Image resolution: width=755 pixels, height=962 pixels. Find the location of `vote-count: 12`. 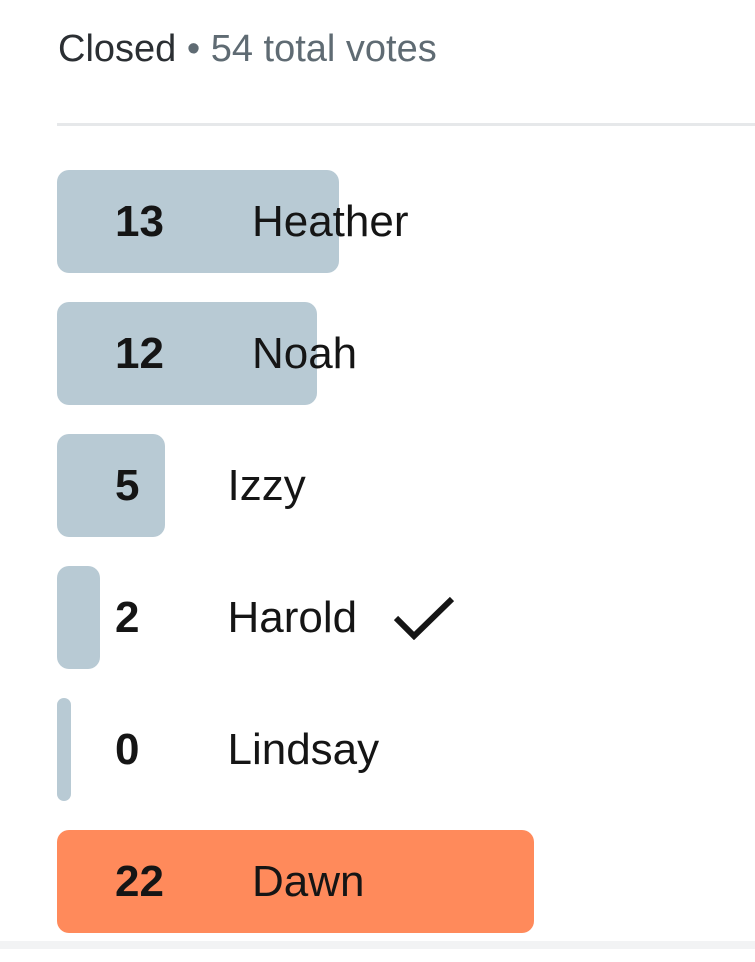

vote-count: 12 is located at coordinates (139, 353).